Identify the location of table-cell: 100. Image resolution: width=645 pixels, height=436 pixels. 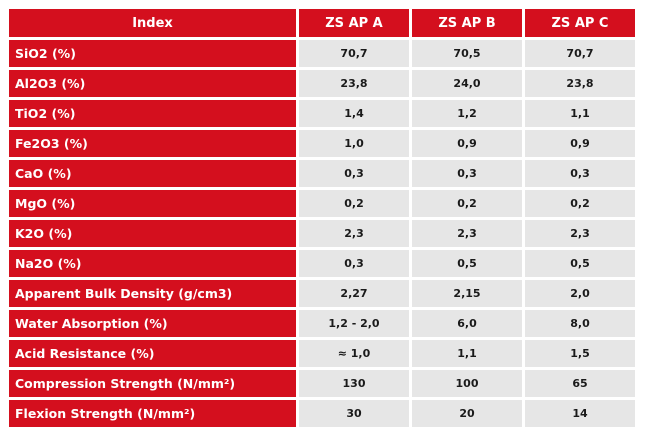
(465, 385).